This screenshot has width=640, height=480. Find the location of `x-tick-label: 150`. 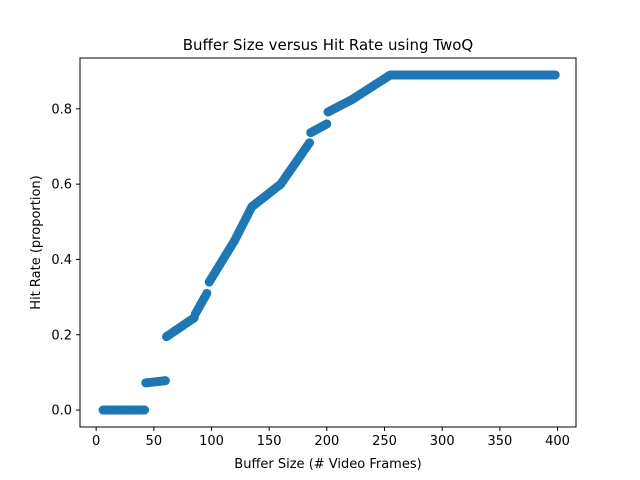

x-tick-label: 150 is located at coordinates (269, 441).